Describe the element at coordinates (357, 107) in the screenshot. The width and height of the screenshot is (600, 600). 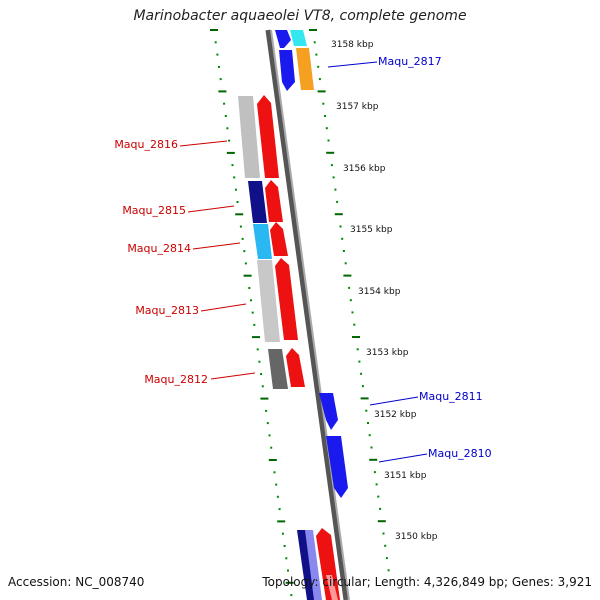
I see `scale-label: 3157 kbp` at that location.